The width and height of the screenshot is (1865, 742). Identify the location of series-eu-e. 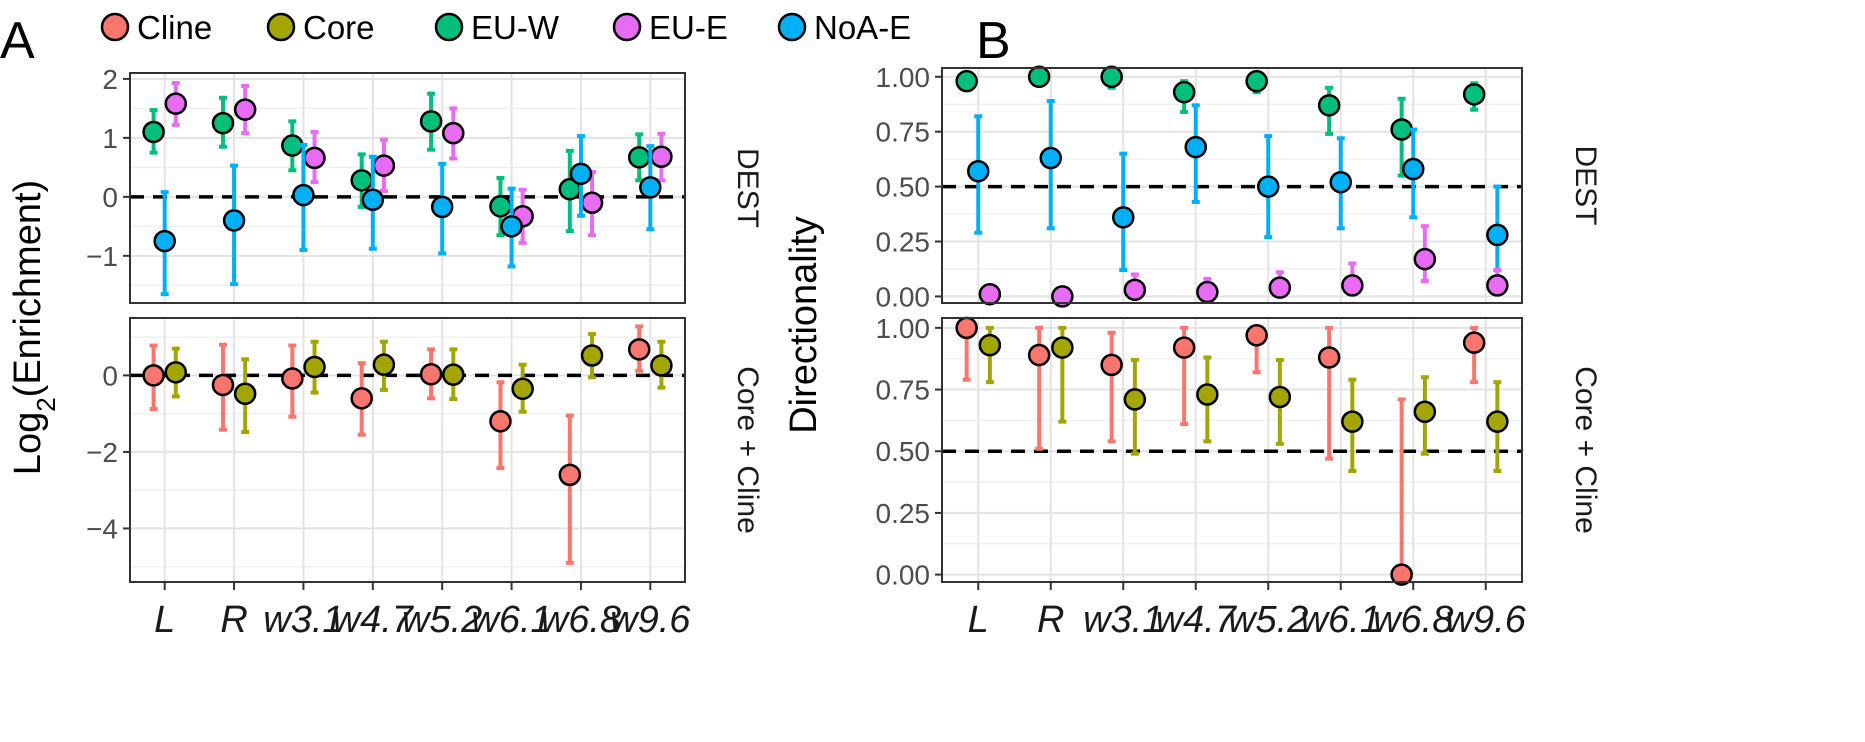
(1243, 266).